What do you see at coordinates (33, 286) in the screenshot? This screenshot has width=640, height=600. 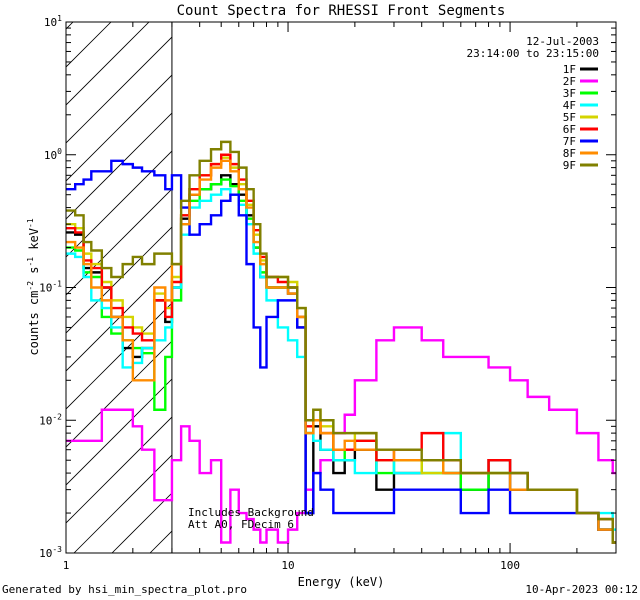 I see `y-axis-label: counts cm-2 s-1 keV-1` at bounding box center [33, 286].